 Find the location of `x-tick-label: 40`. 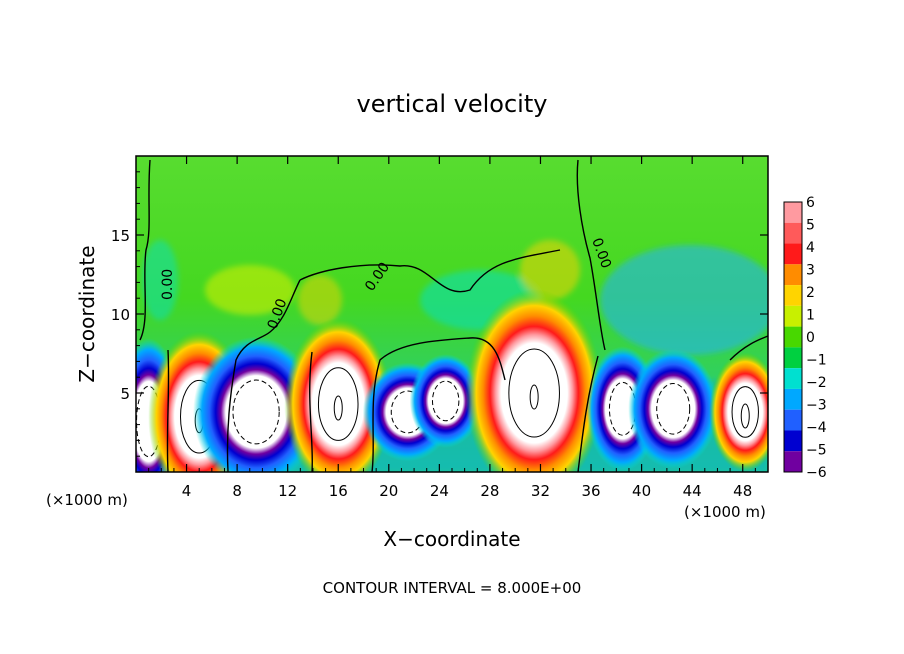

x-tick-label: 40 is located at coordinates (641, 491).